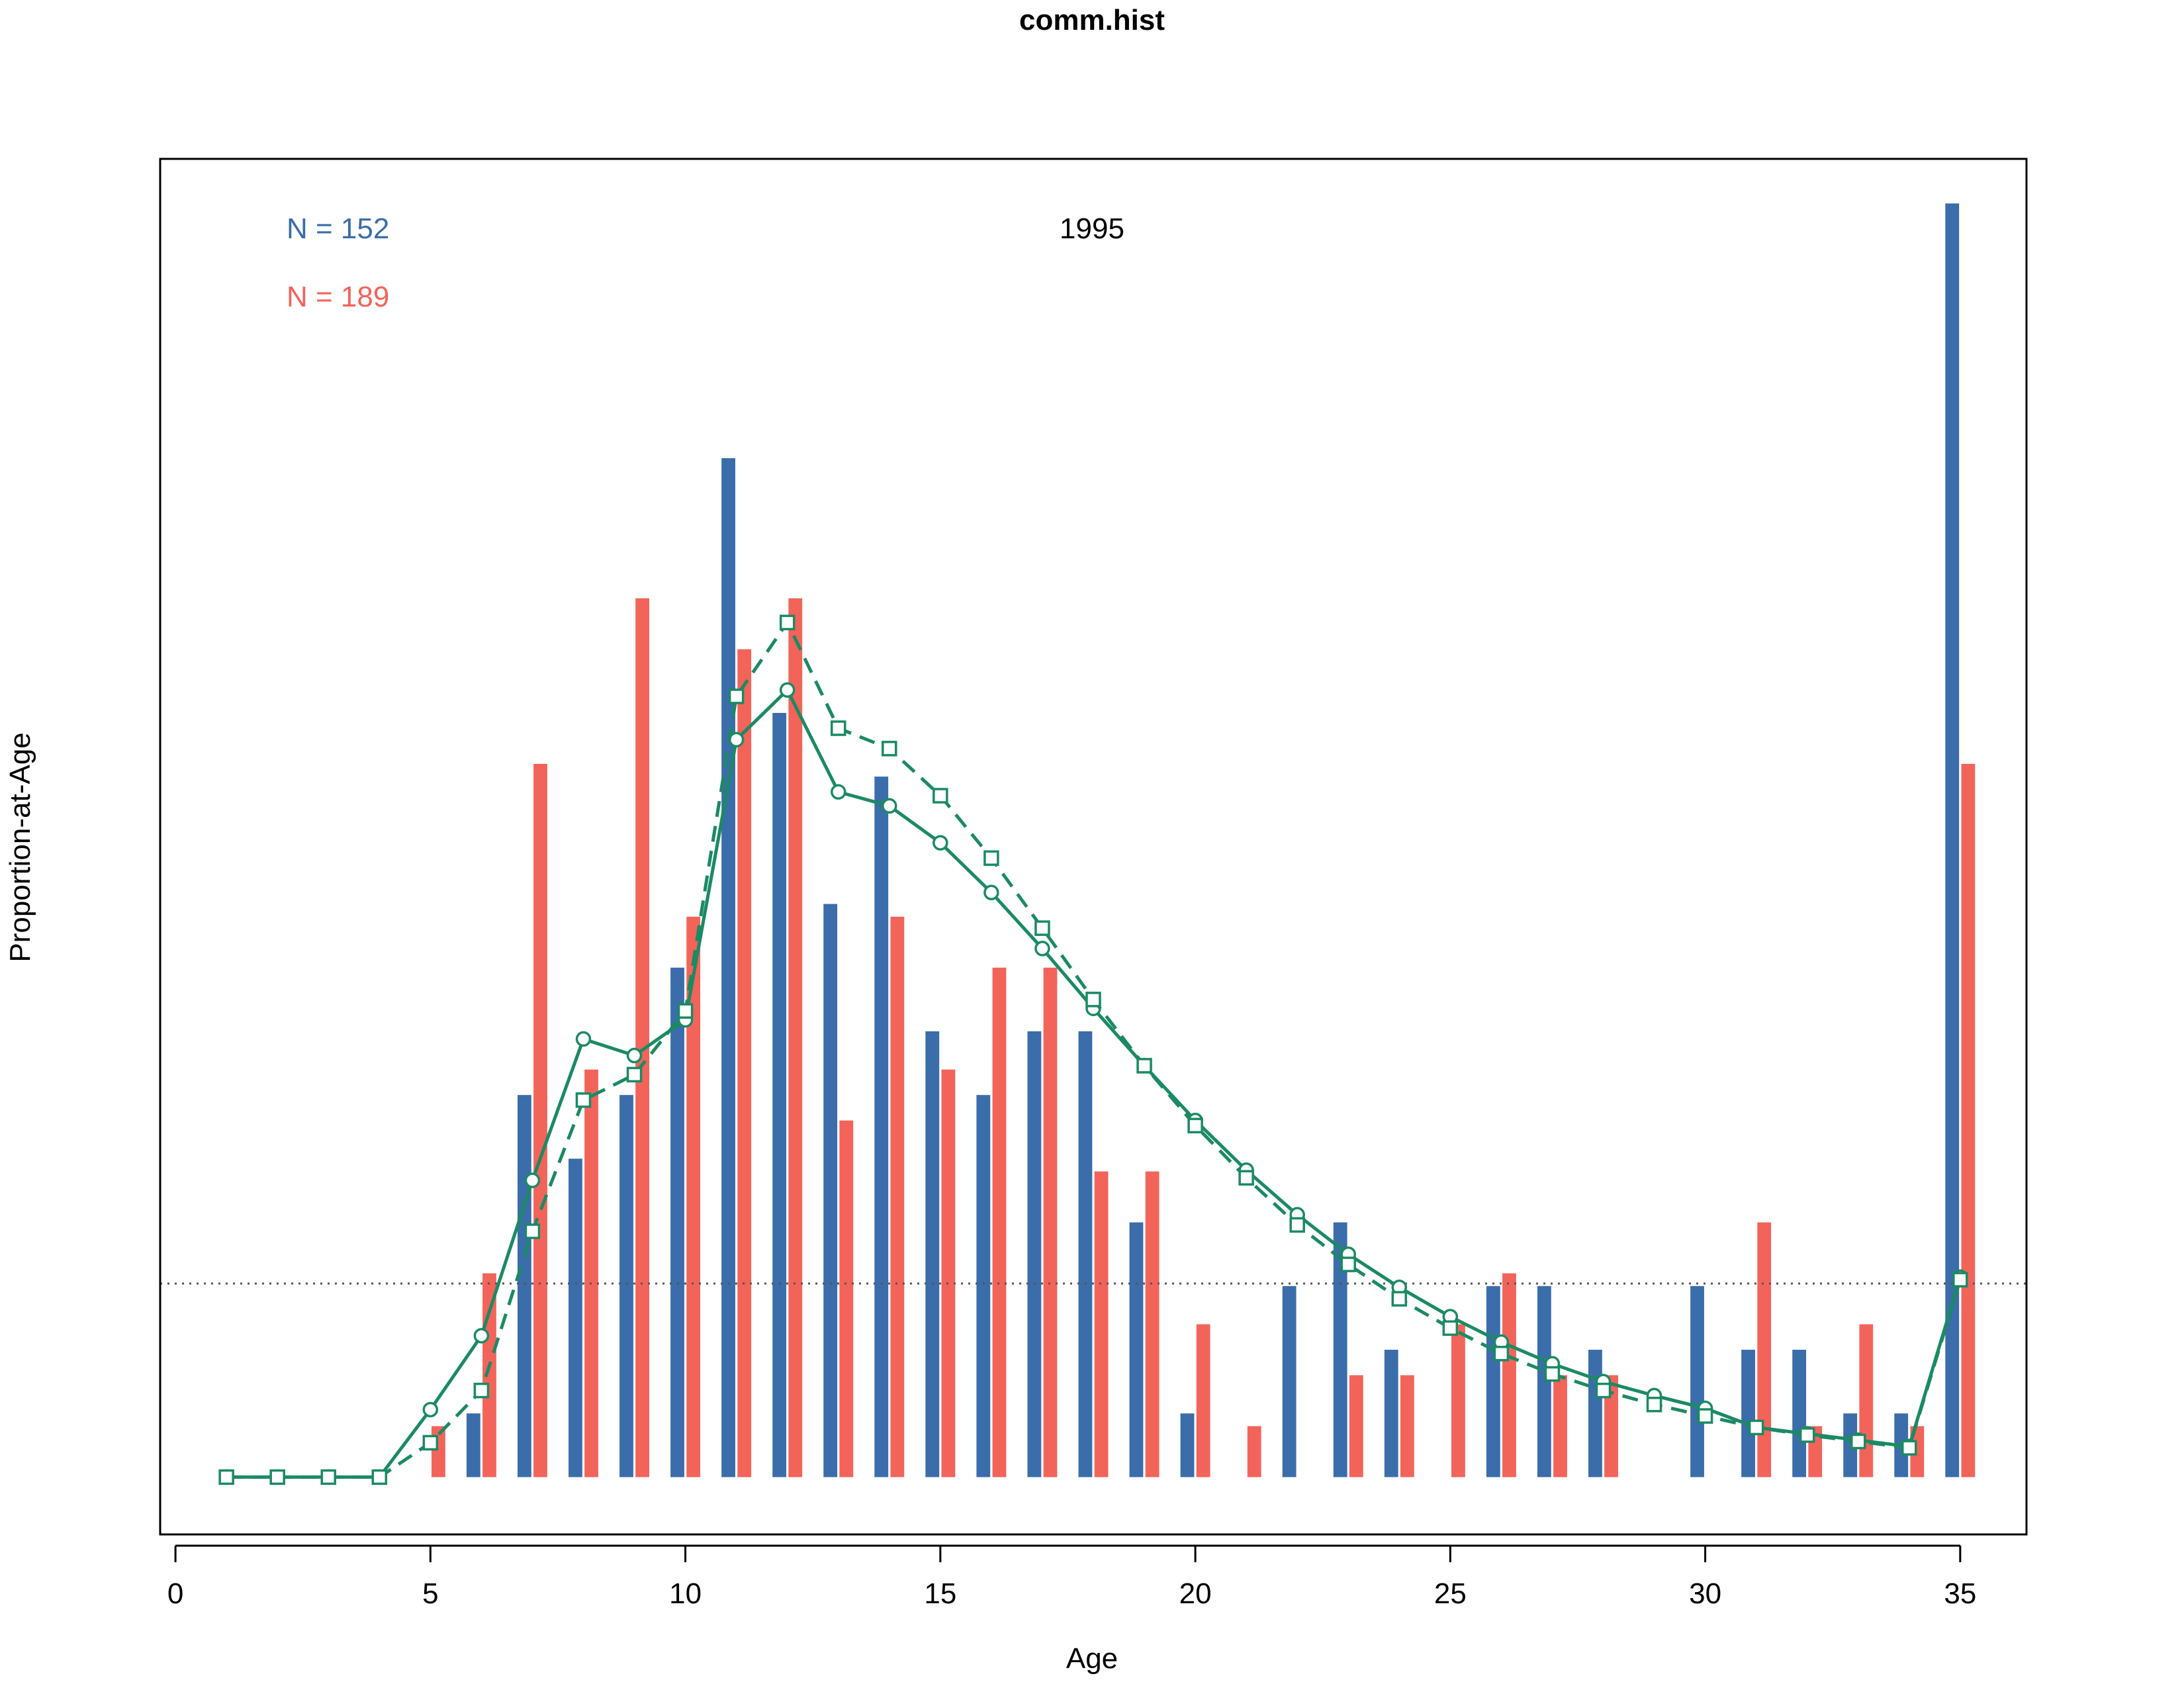 Image resolution: width=2184 pixels, height=1688 pixels. Describe the element at coordinates (1705, 1593) in the screenshot. I see `x-tick-label-30: 30` at that location.